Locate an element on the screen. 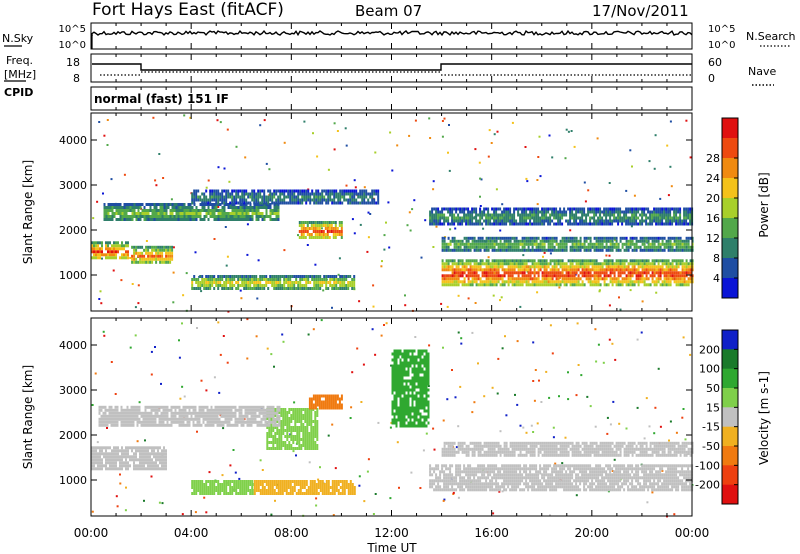 Image resolution: width=800 pixels, height=554 pixels. power-colorbar-tick-label: 20 is located at coordinates (713, 198).